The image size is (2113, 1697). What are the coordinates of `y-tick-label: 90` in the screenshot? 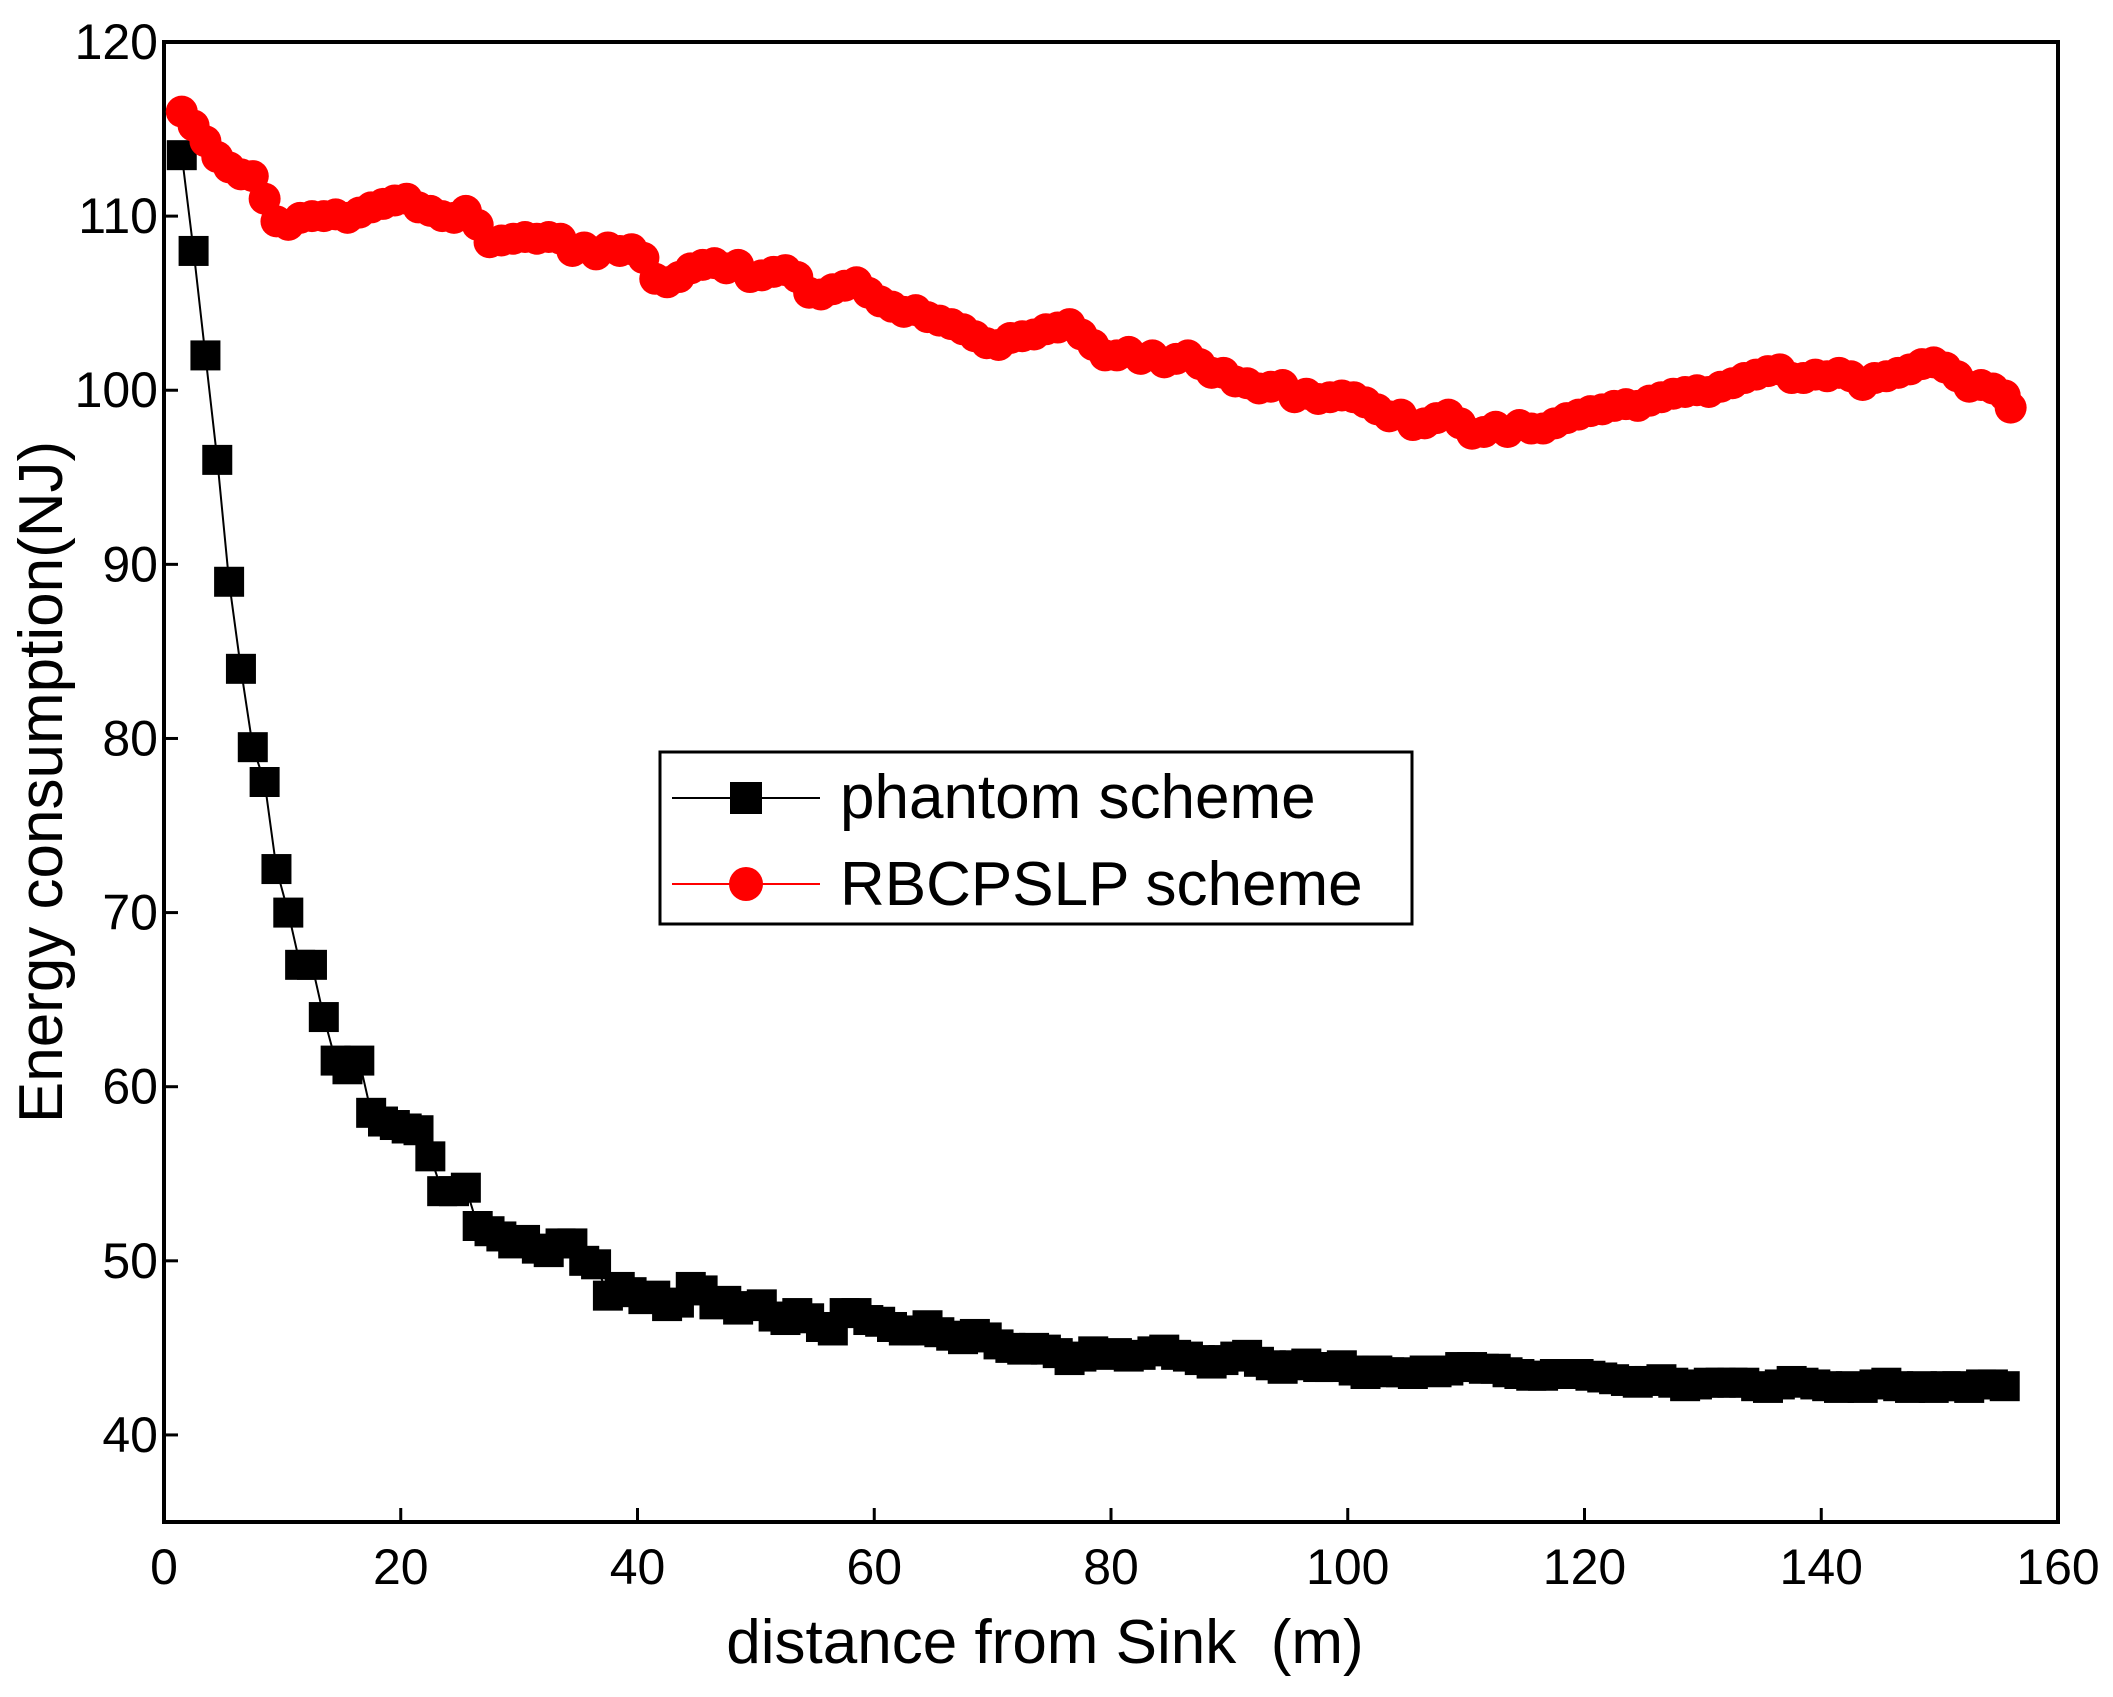 It's located at (130, 564).